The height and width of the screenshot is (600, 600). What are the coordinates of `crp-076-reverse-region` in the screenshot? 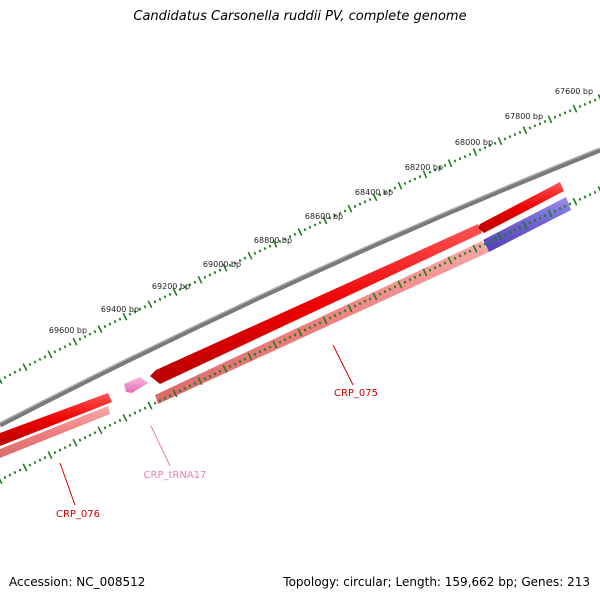 It's located at (55, 432).